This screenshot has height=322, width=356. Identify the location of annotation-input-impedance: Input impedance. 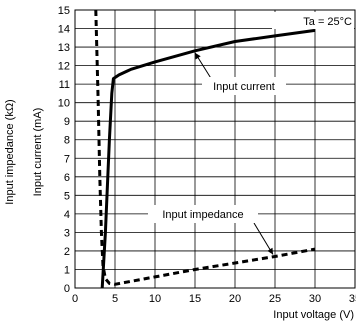
(202, 215).